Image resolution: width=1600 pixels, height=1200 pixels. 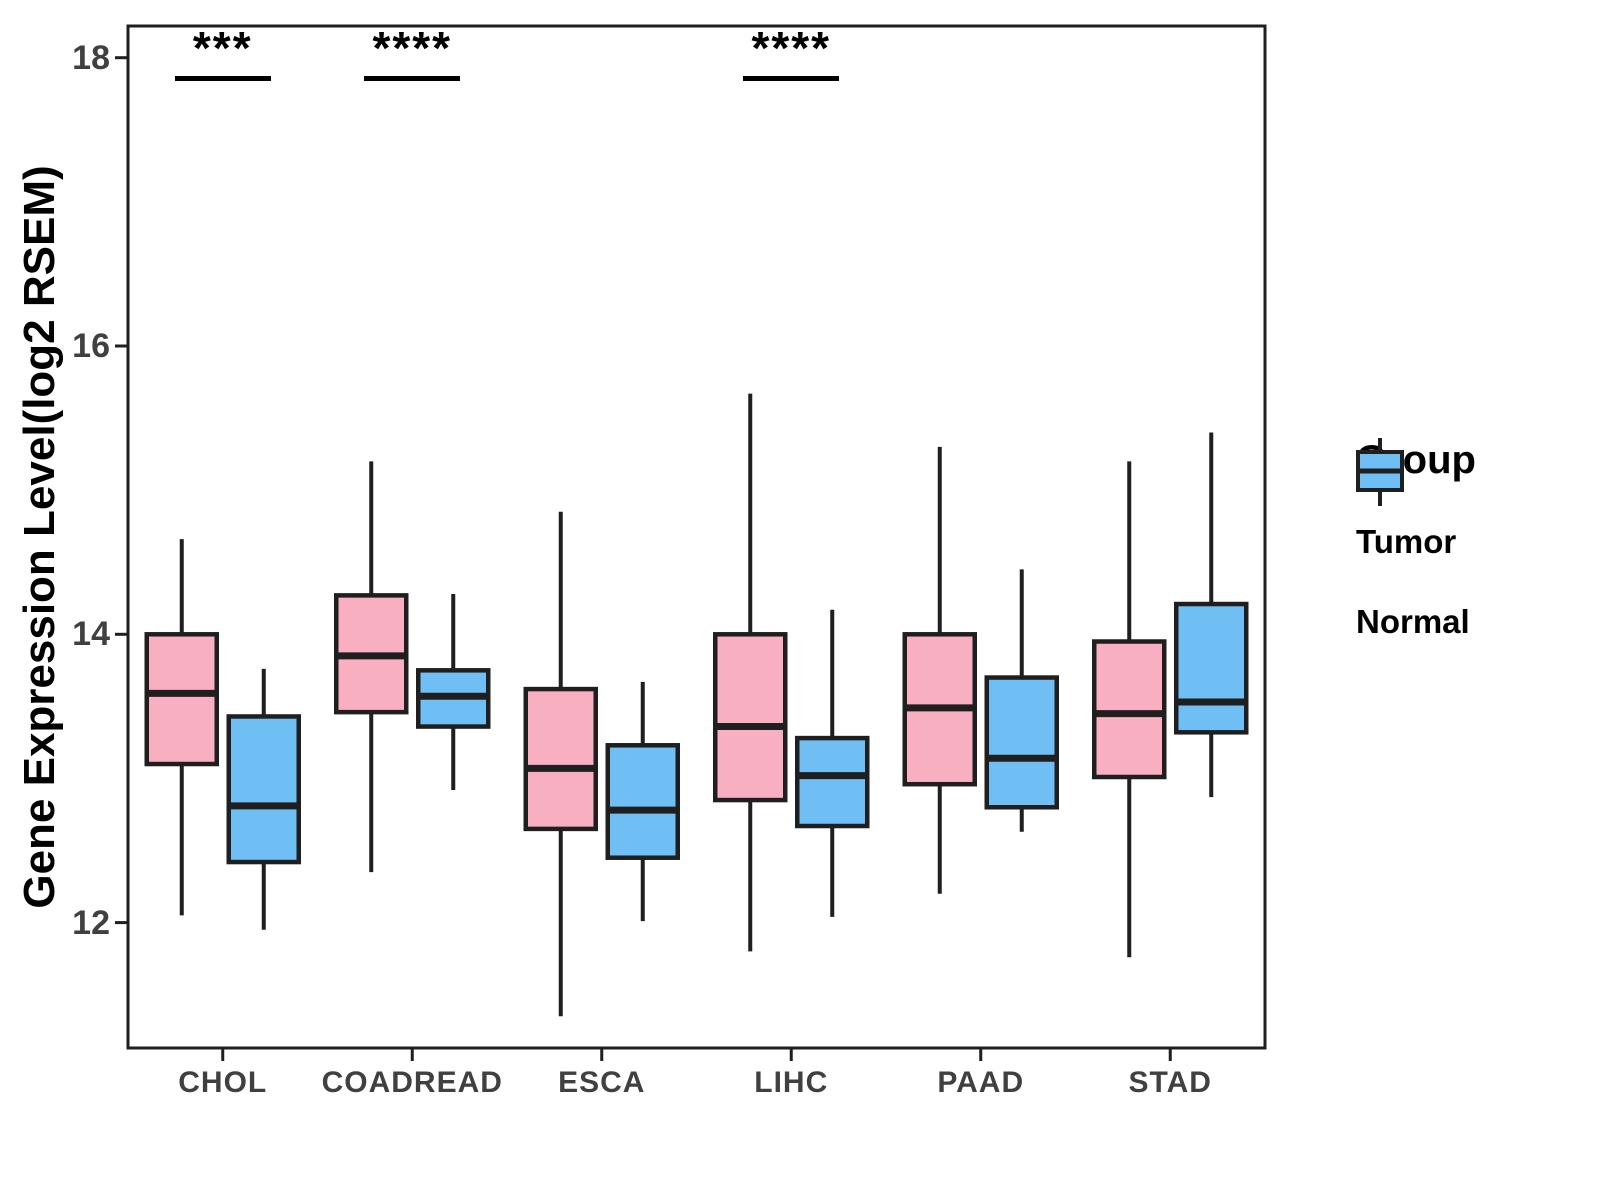 I want to click on legend-entry-normal: Normal, so click(x=1416, y=547).